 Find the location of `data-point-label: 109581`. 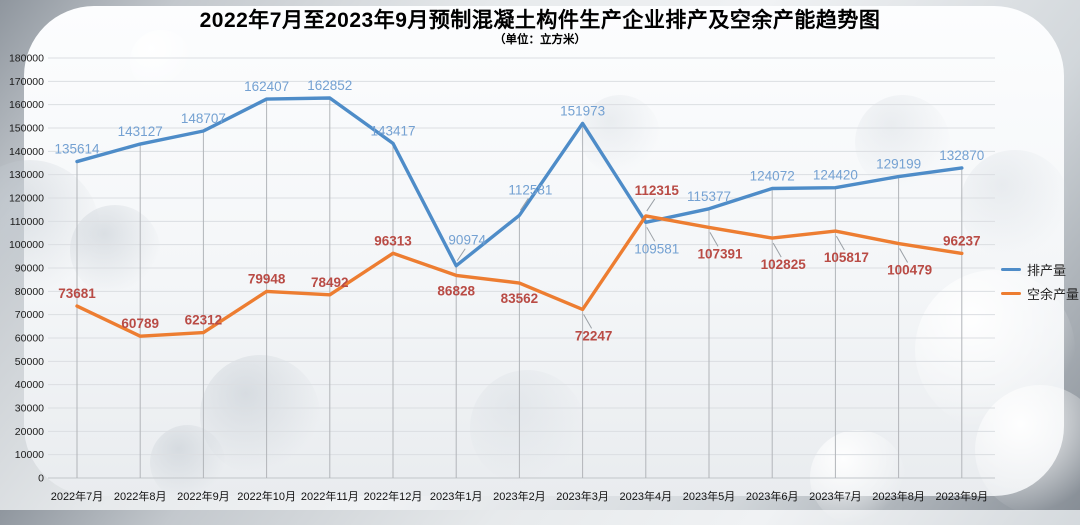

data-point-label: 109581 is located at coordinates (656, 248).